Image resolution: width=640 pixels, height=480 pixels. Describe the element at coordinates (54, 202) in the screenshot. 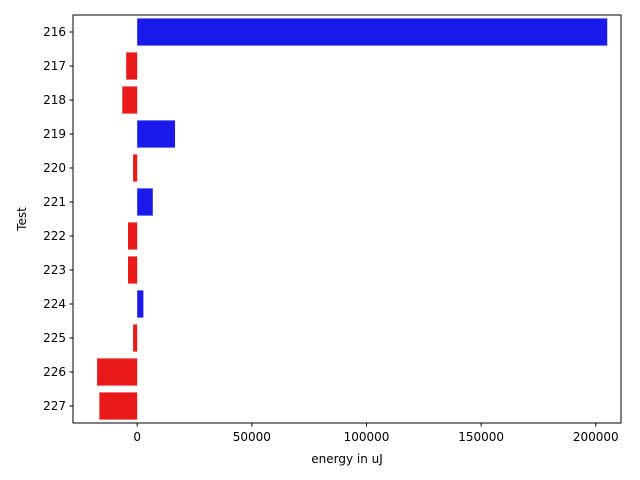

I see `y-tick-label: 221` at that location.